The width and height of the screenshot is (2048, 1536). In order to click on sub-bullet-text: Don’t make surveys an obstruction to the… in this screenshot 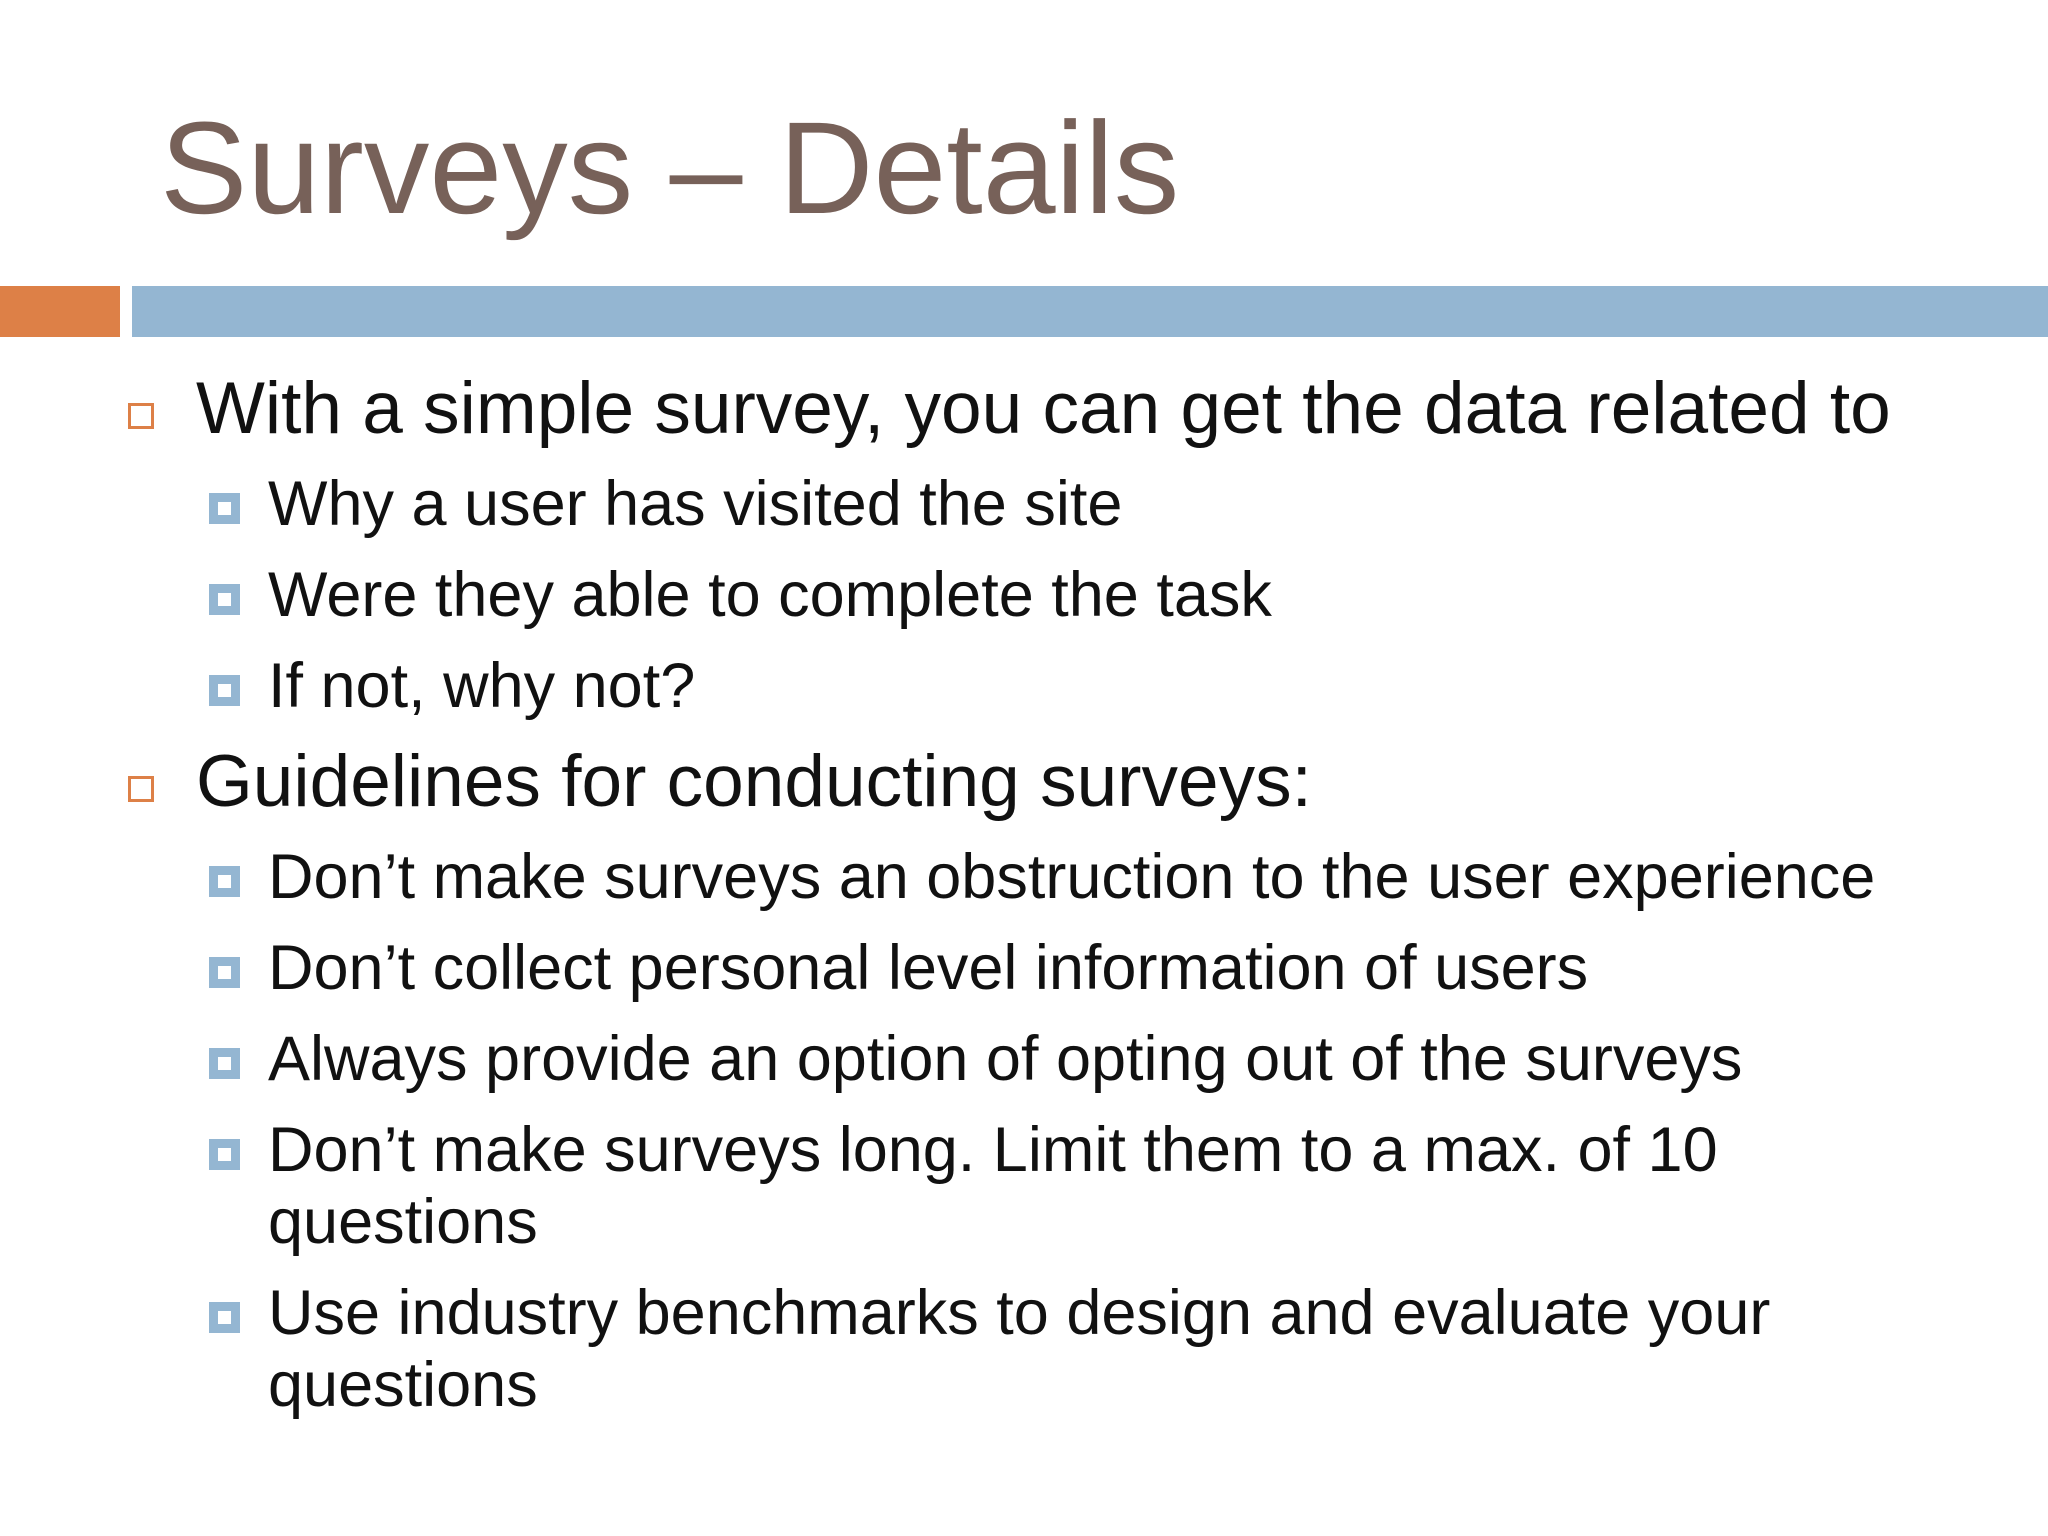, I will do `click(1072, 877)`.